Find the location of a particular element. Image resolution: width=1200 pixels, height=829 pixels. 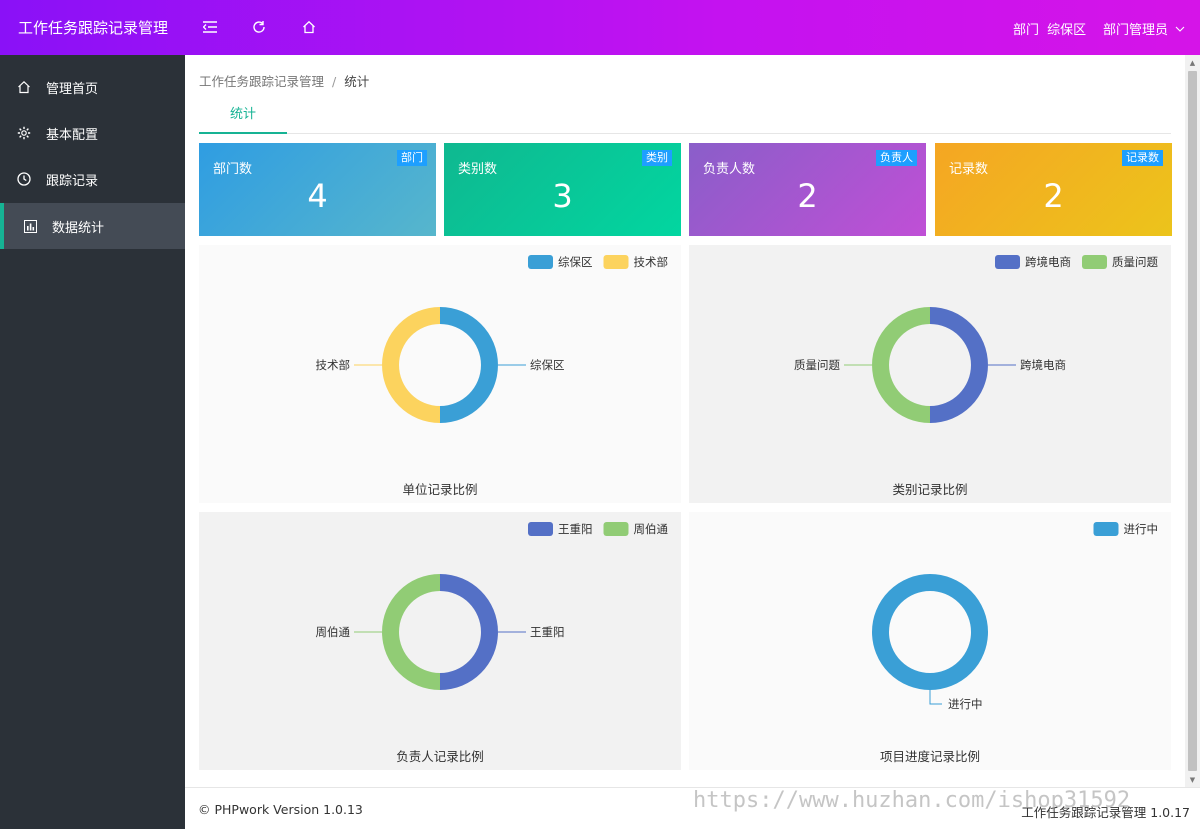

clock-icon is located at coordinates (24, 179).